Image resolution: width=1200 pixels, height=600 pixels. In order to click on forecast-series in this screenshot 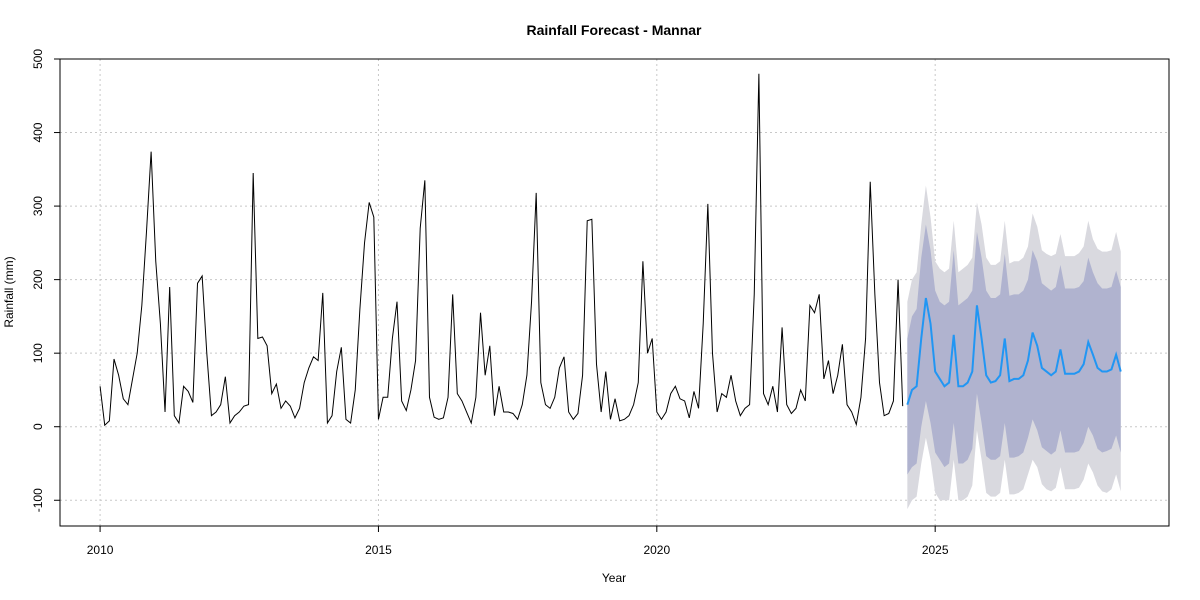, I will do `click(1014, 351)`.